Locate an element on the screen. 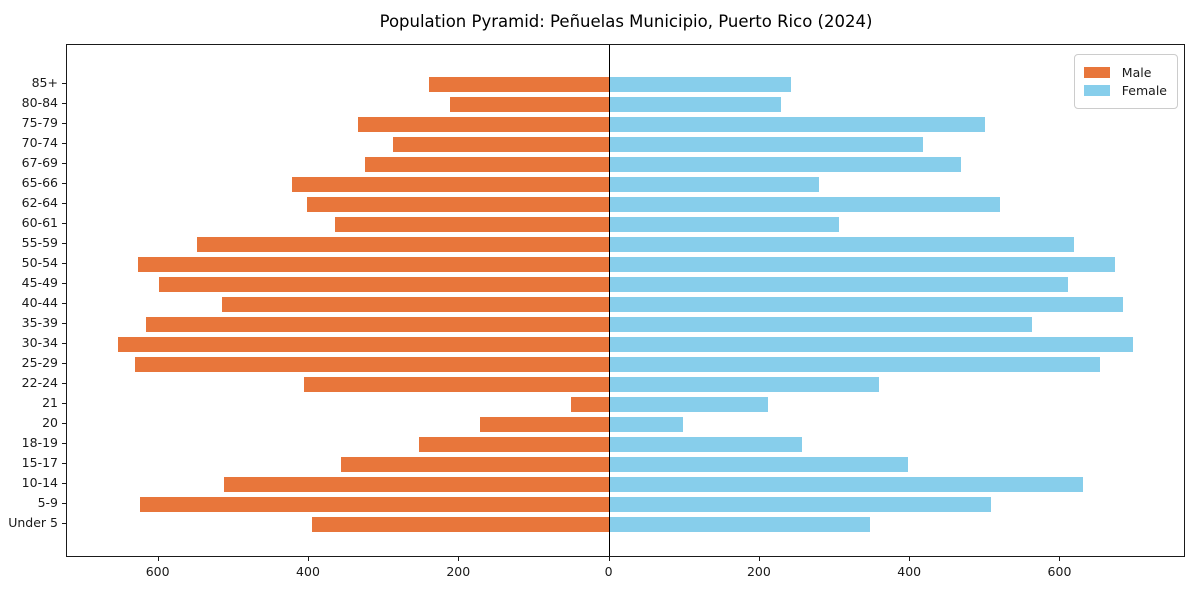 Image resolution: width=1200 pixels, height=600 pixels. y-tick-label: 21 is located at coordinates (50, 402).